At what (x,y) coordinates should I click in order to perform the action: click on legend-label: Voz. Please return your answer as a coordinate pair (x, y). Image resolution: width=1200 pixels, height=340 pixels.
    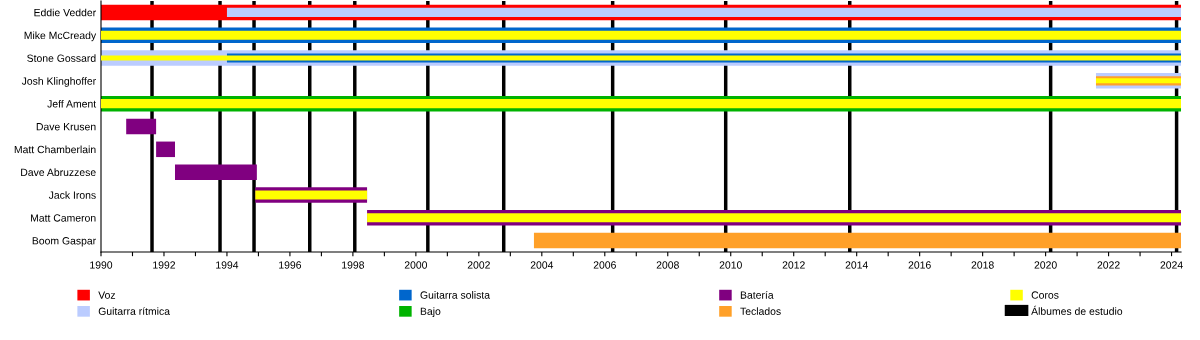
    Looking at the image, I should click on (107, 295).